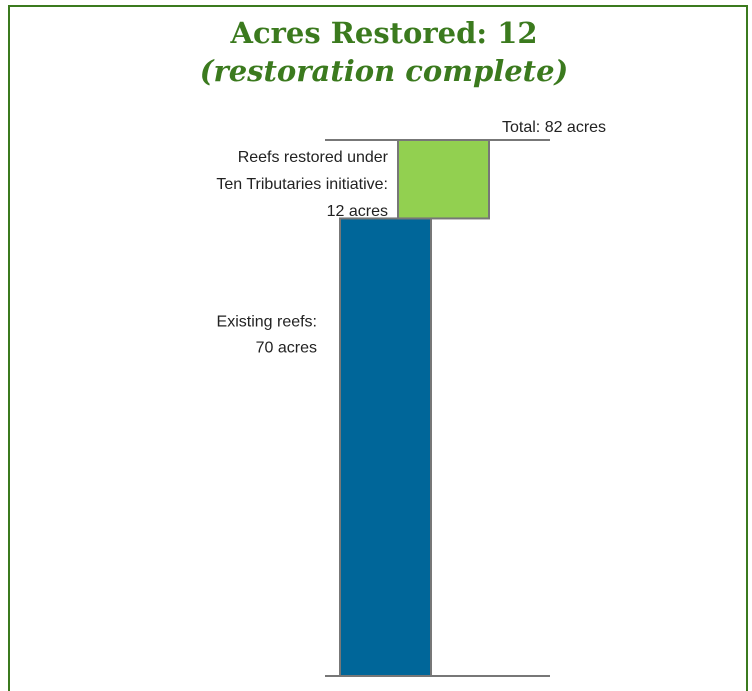 The width and height of the screenshot is (752, 691). I want to click on value-label: 12 acres, so click(357, 211).